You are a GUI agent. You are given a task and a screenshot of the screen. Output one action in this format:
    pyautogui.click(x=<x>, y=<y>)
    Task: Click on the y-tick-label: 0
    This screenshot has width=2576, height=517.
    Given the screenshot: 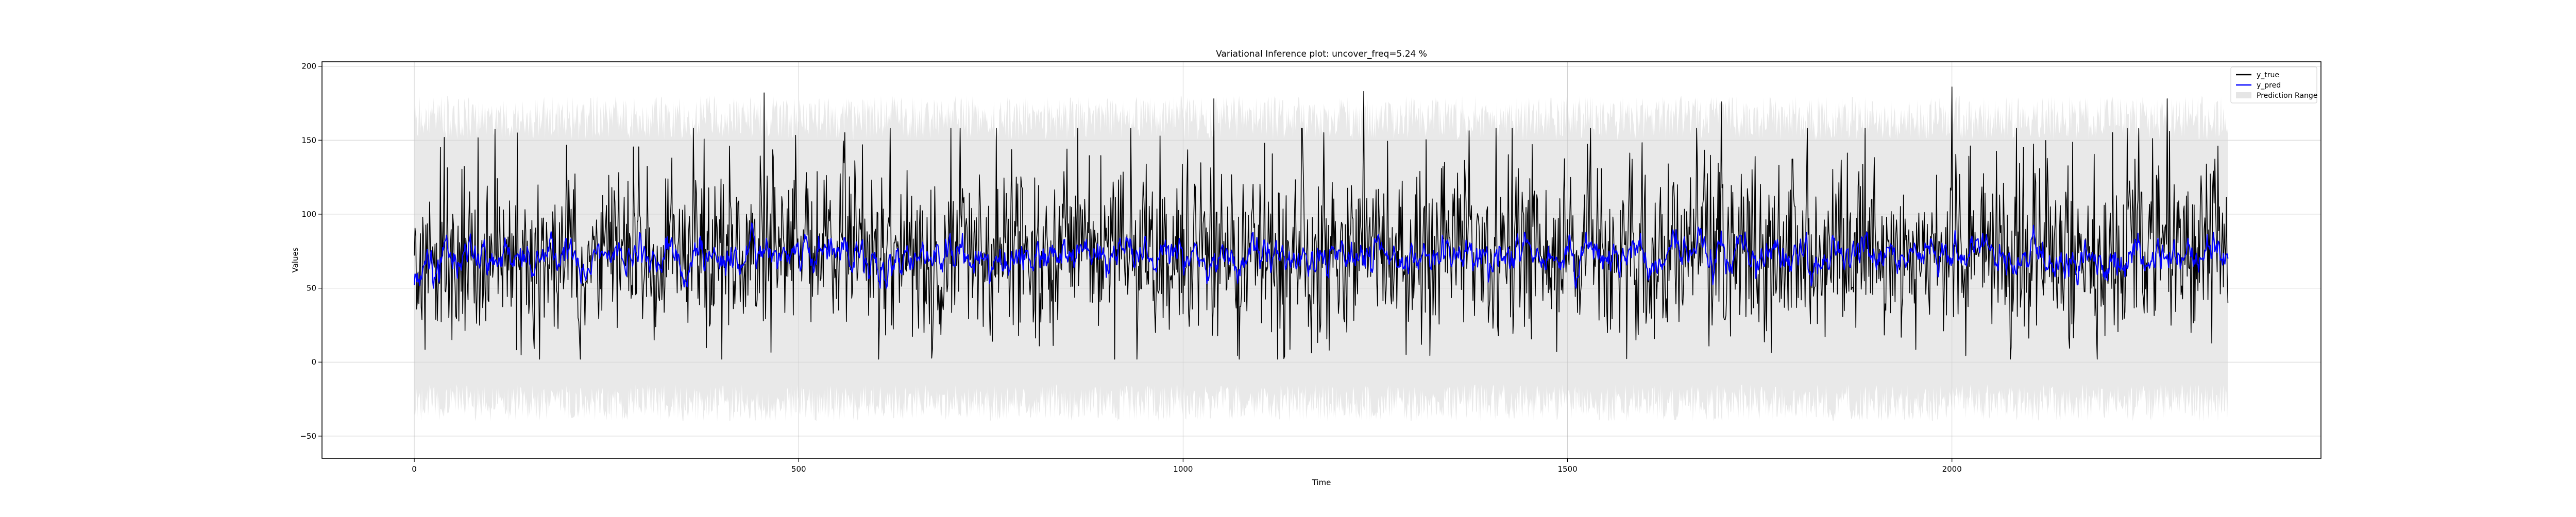 What is the action you would take?
    pyautogui.click(x=313, y=362)
    